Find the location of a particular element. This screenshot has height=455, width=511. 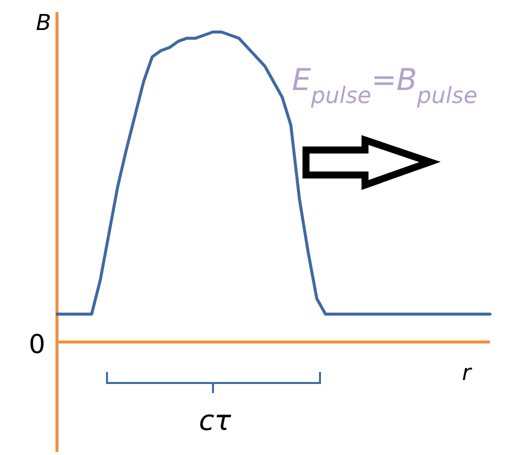

y-axis-title: B is located at coordinates (44, 23).